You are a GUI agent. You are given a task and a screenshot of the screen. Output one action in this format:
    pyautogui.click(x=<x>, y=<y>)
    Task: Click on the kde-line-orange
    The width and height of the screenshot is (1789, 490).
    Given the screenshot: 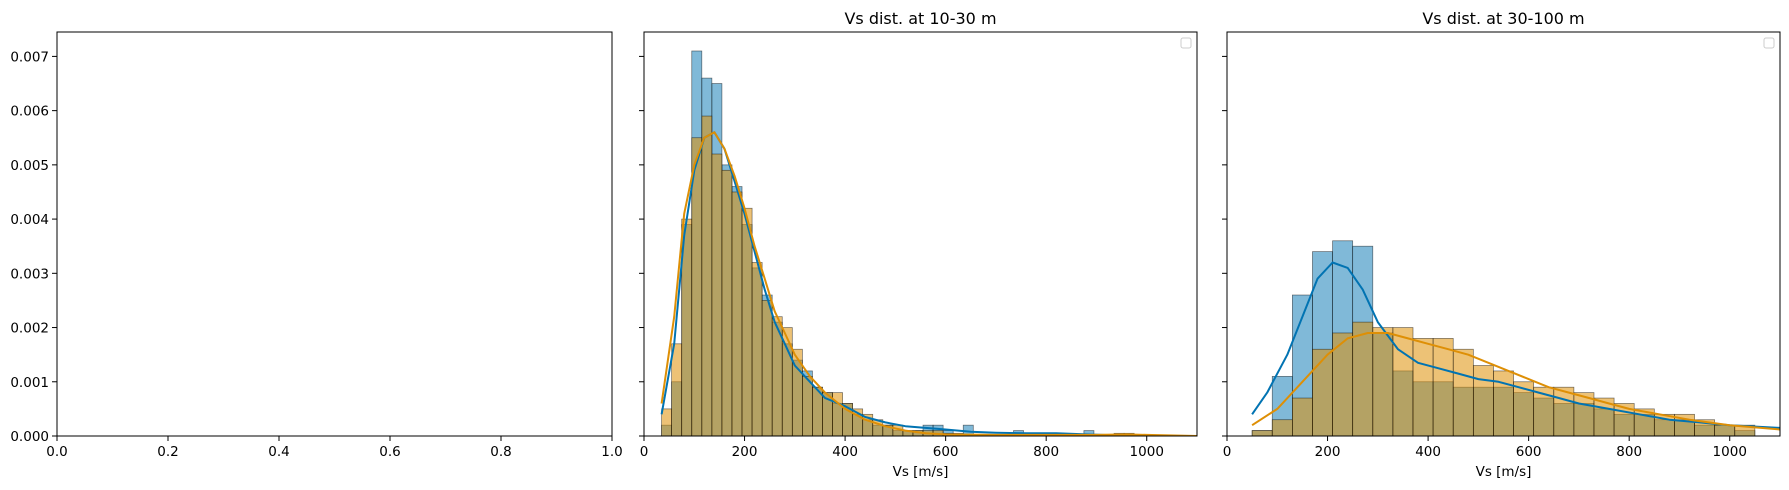 What is the action you would take?
    pyautogui.click(x=1515, y=381)
    